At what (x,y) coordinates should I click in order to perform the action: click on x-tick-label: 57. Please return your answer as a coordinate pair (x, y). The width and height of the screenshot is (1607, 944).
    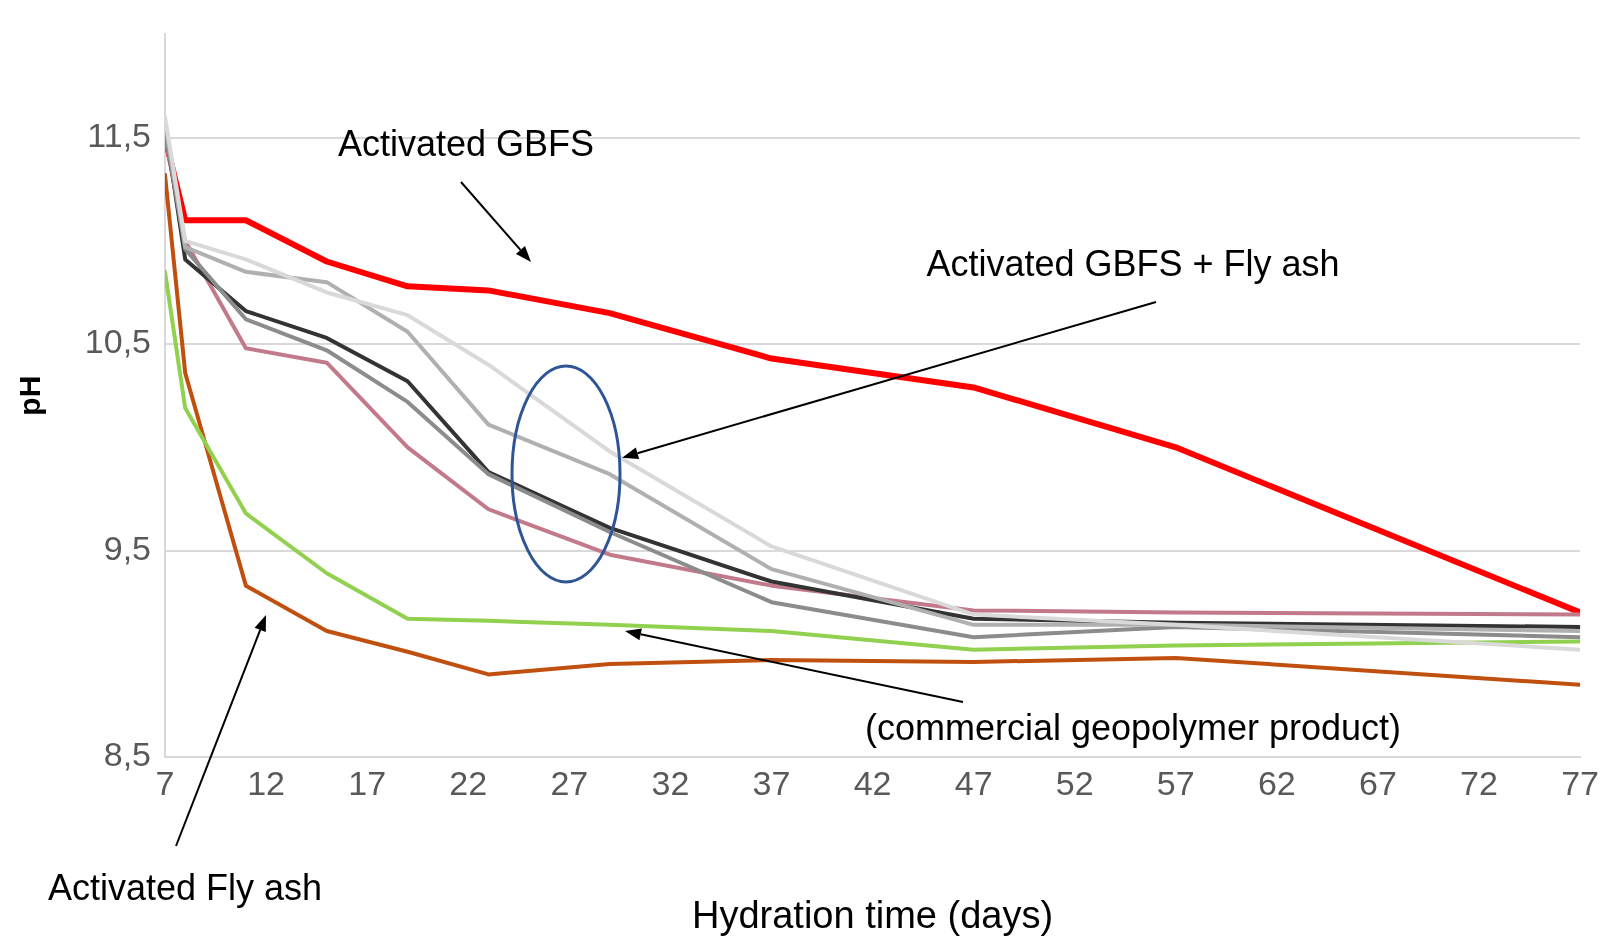
    Looking at the image, I should click on (1175, 782).